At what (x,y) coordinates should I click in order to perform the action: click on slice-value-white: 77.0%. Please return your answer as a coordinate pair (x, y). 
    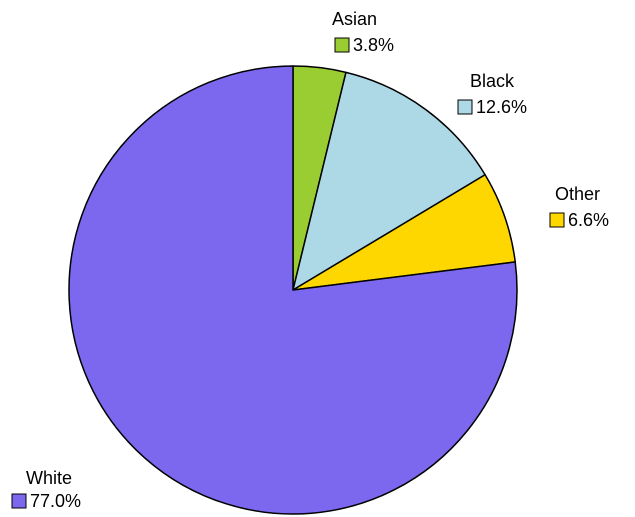
    Looking at the image, I should click on (55, 501).